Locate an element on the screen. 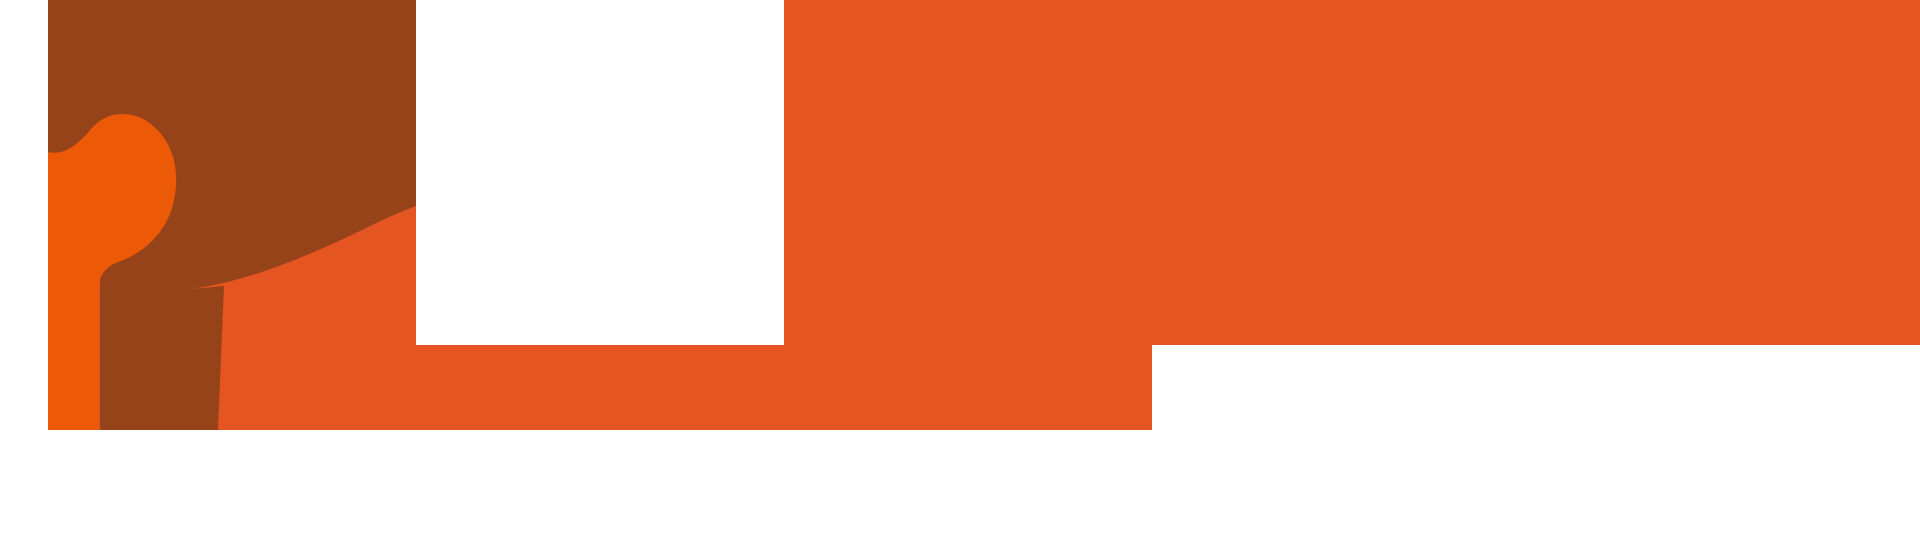  orange-bright-bowl is located at coordinates (112, 272).